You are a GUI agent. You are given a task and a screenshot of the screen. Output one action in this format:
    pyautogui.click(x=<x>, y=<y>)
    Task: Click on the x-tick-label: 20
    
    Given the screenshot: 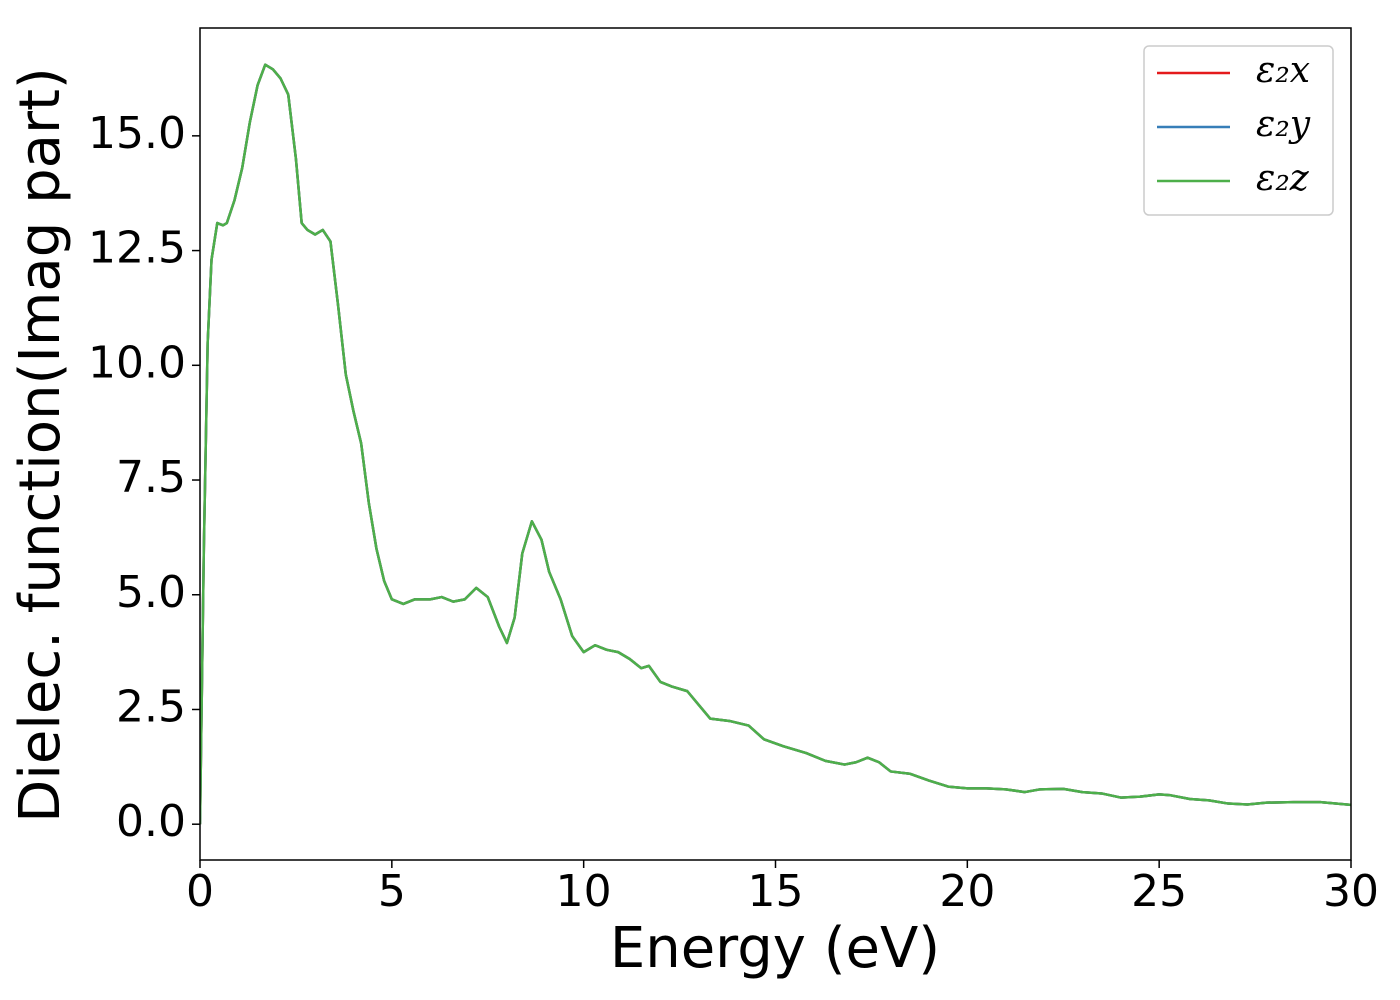 What is the action you would take?
    pyautogui.click(x=967, y=891)
    